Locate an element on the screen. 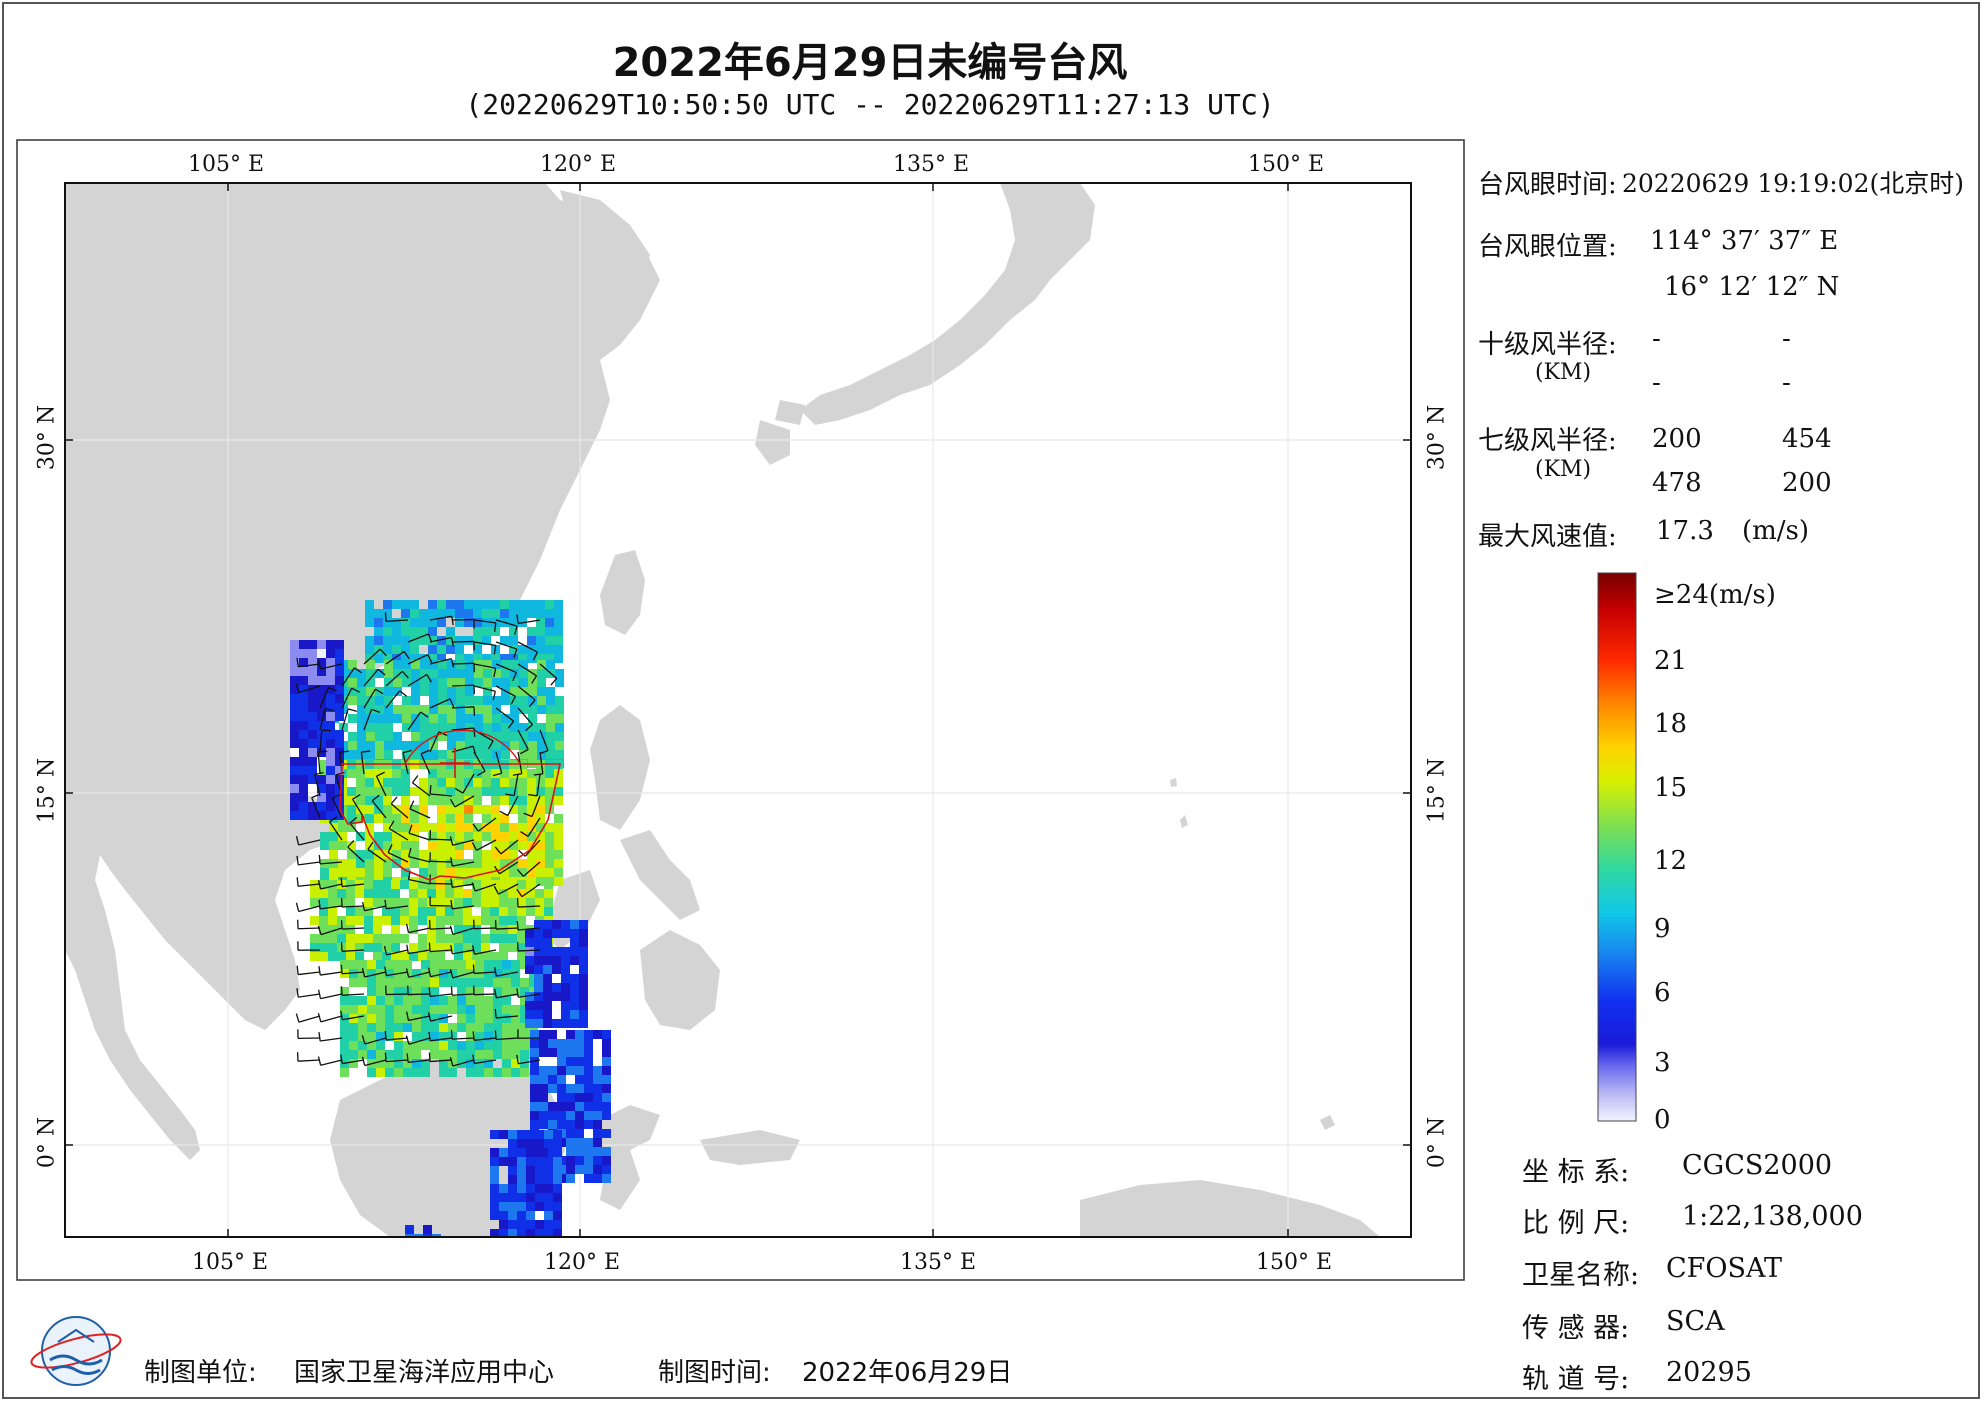 Image resolution: width=1984 pixels, height=1403 pixels. r7-value: 200 is located at coordinates (1807, 483).